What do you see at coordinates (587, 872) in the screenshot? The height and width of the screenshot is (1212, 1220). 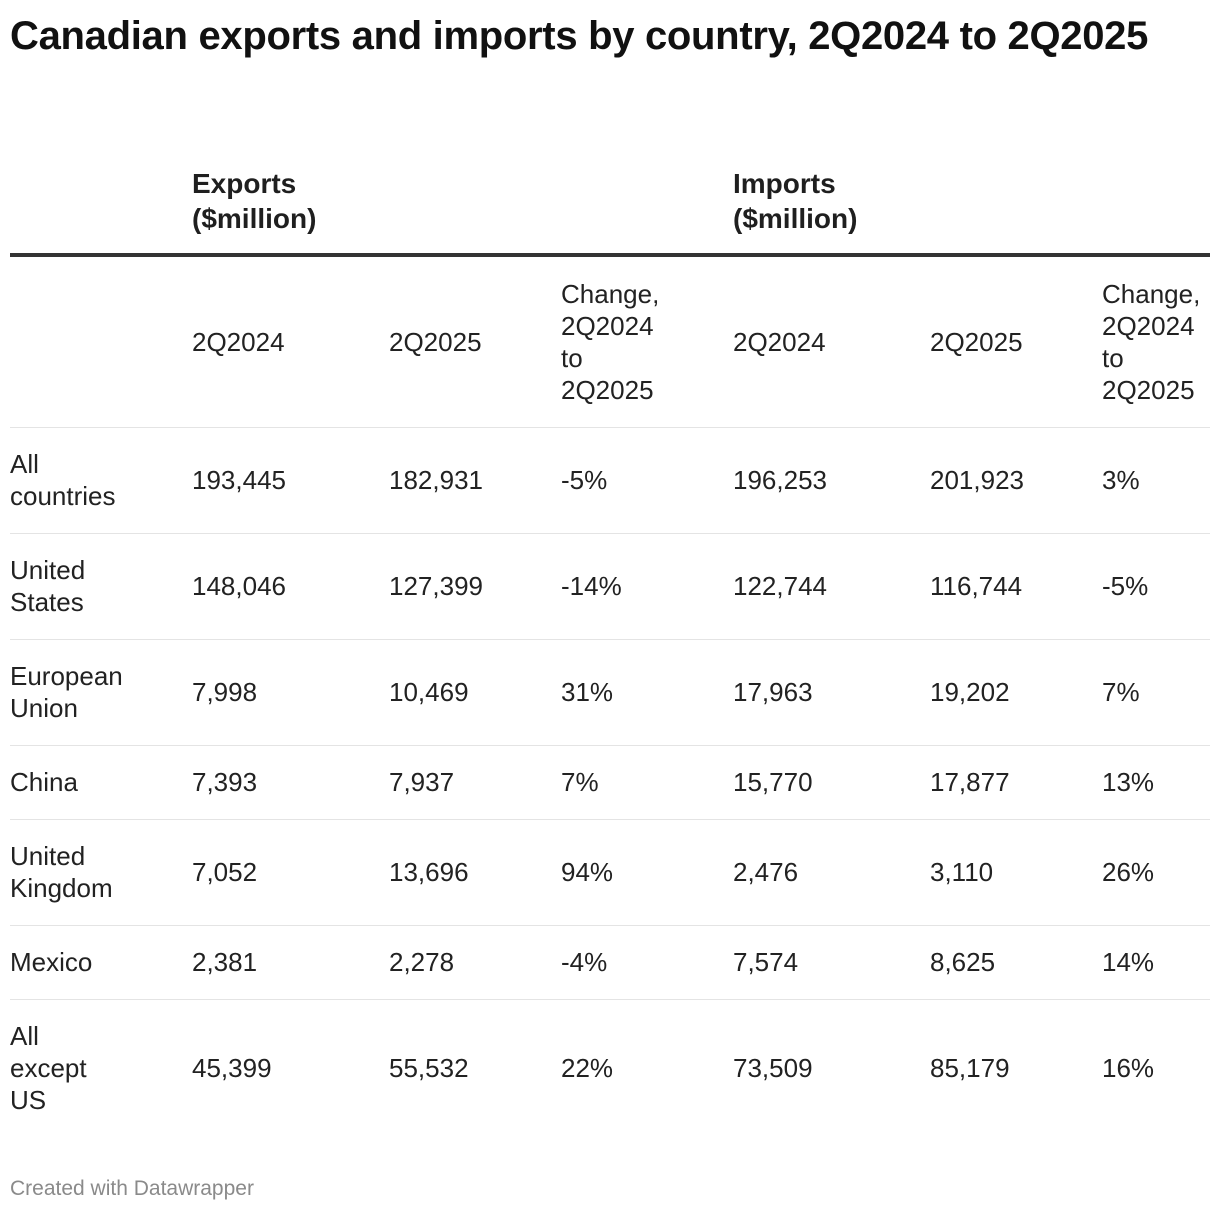 I see `table-cell: 94%` at bounding box center [587, 872].